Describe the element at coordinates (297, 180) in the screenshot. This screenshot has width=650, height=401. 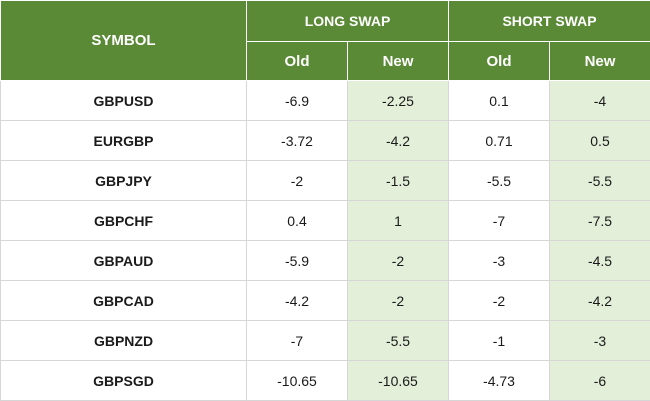
I see `long-old-cell: -2` at that location.